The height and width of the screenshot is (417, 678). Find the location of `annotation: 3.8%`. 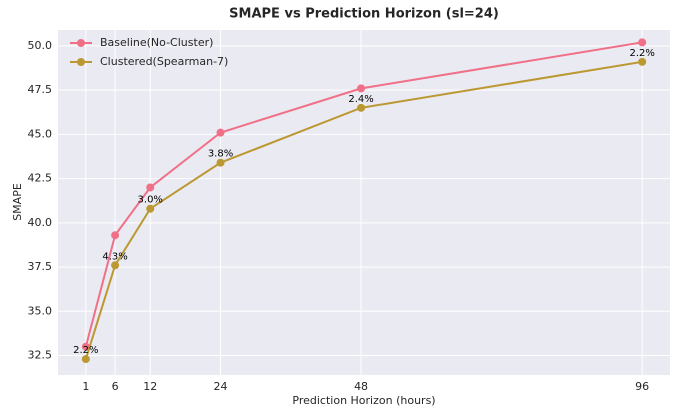

annotation: 3.8% is located at coordinates (220, 154).